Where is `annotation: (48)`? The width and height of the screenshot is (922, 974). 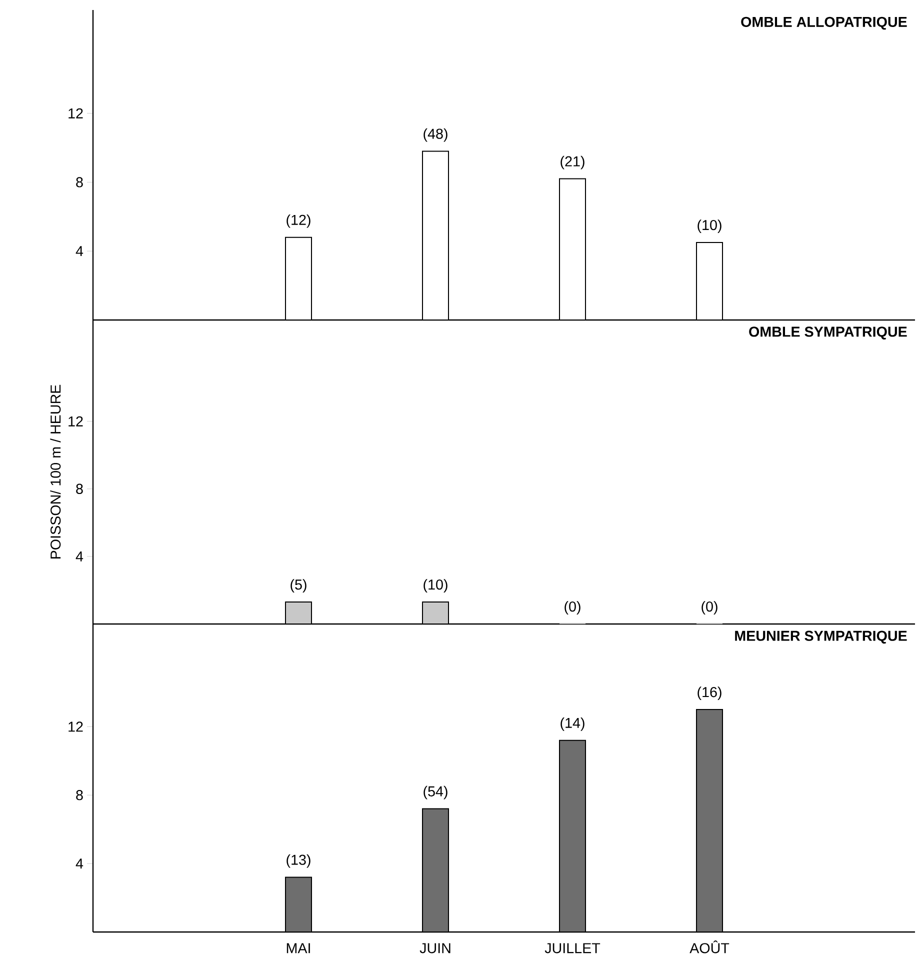 annotation: (48) is located at coordinates (436, 135).